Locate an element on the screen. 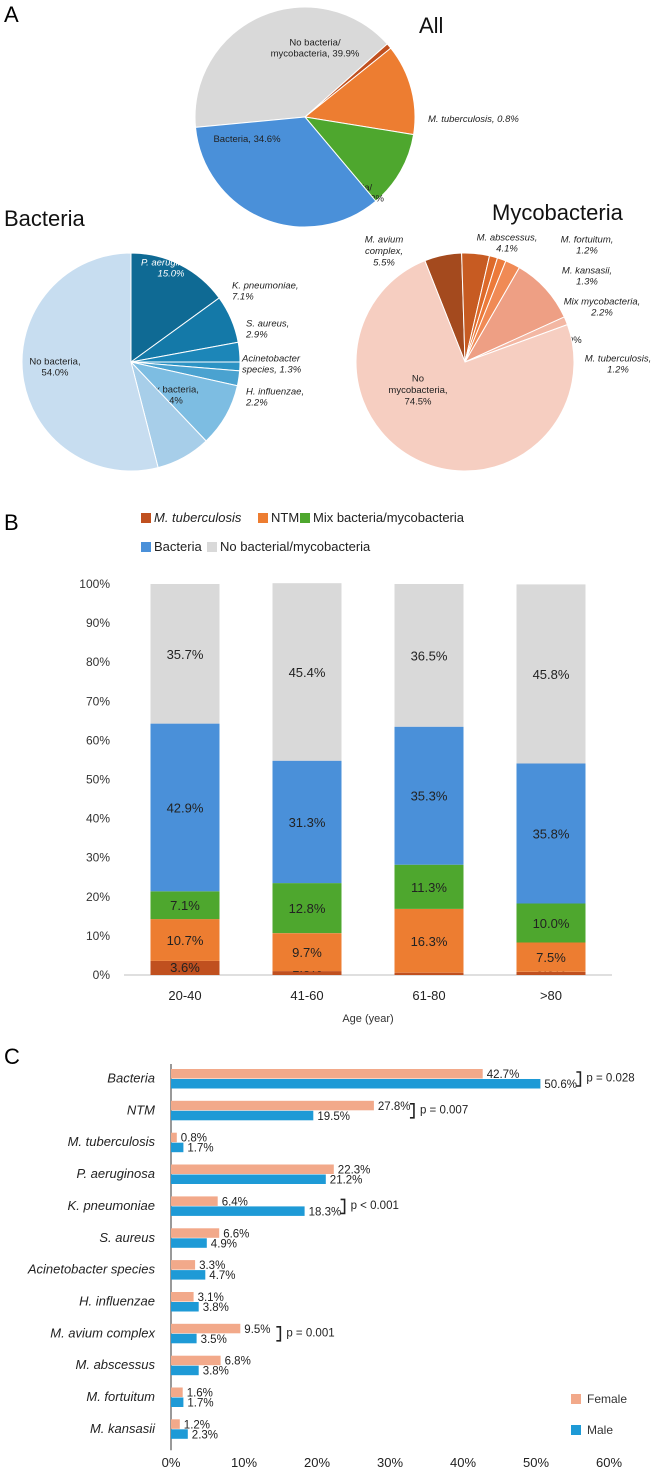  category-label-acinetobacter-species: Acinetobacter species is located at coordinates (91, 1269).